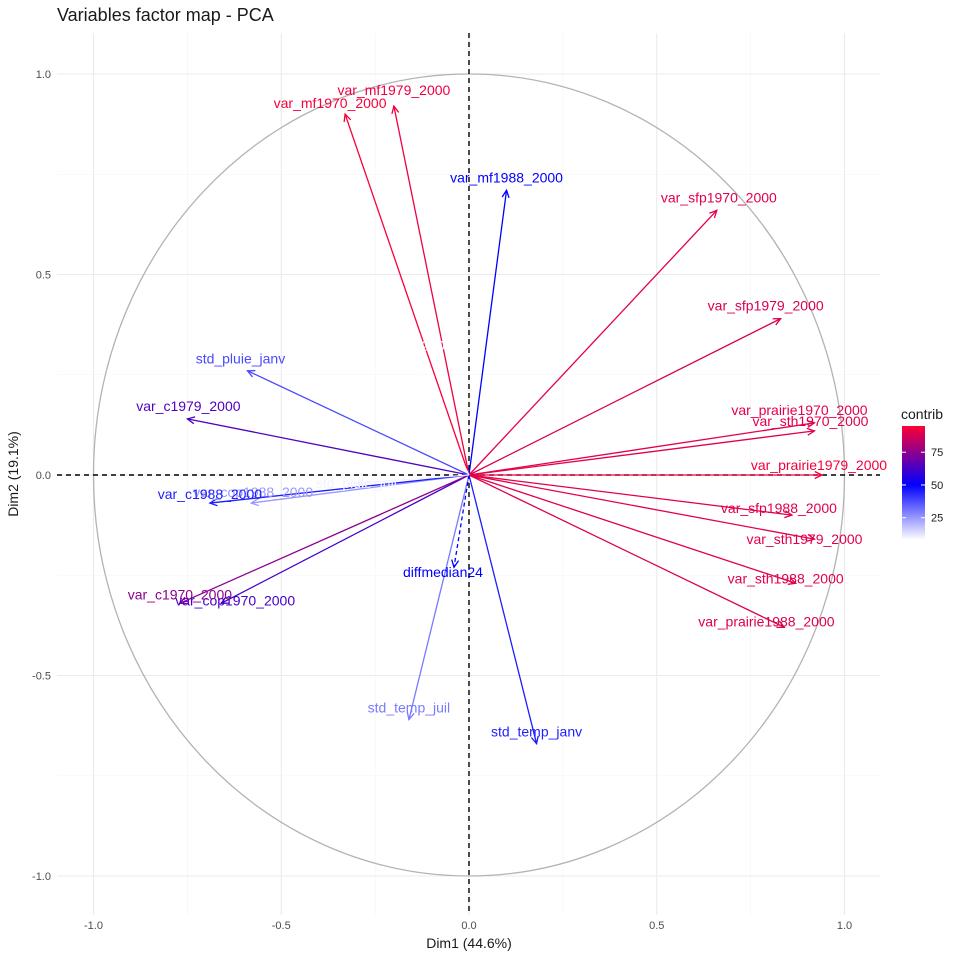 The width and height of the screenshot is (960, 965). I want to click on arrow-var_prairie1970_2000, so click(642, 447).